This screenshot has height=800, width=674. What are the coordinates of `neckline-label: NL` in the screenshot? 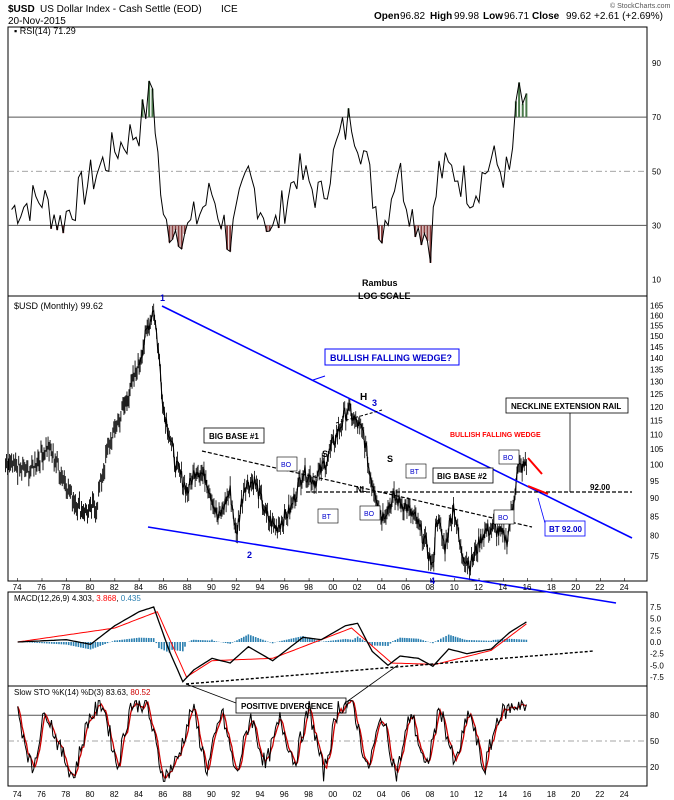 It's located at (361, 489).